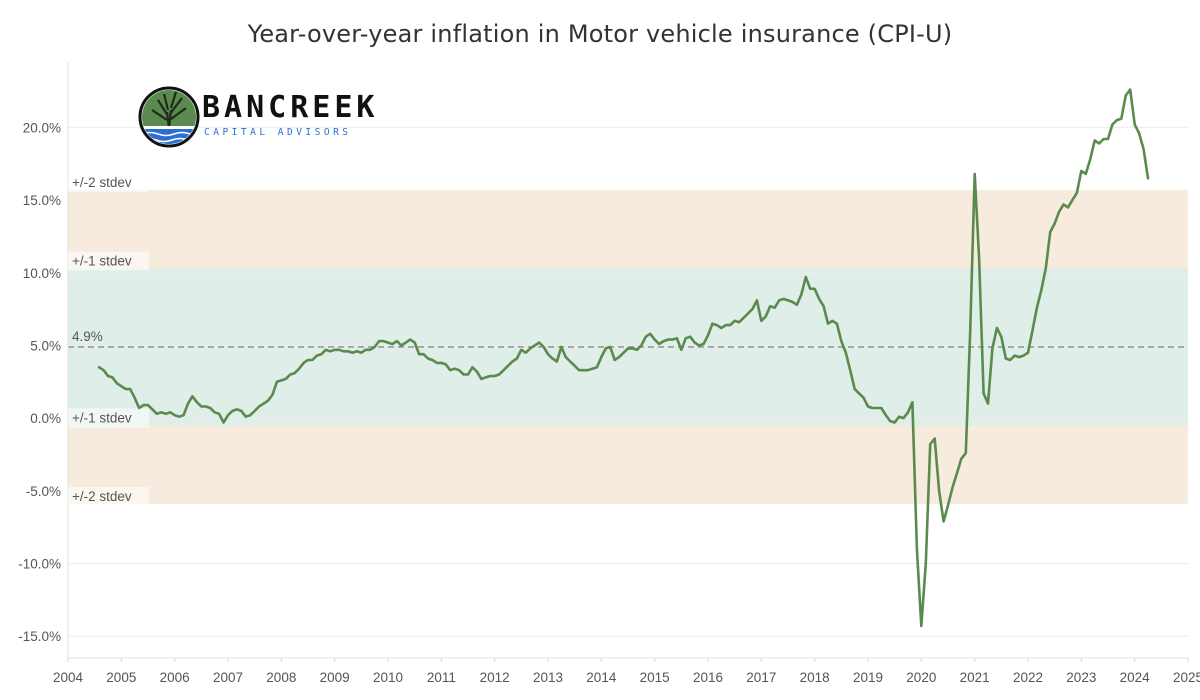 Image resolution: width=1200 pixels, height=700 pixels. I want to click on x-tick-label: 2015, so click(655, 677).